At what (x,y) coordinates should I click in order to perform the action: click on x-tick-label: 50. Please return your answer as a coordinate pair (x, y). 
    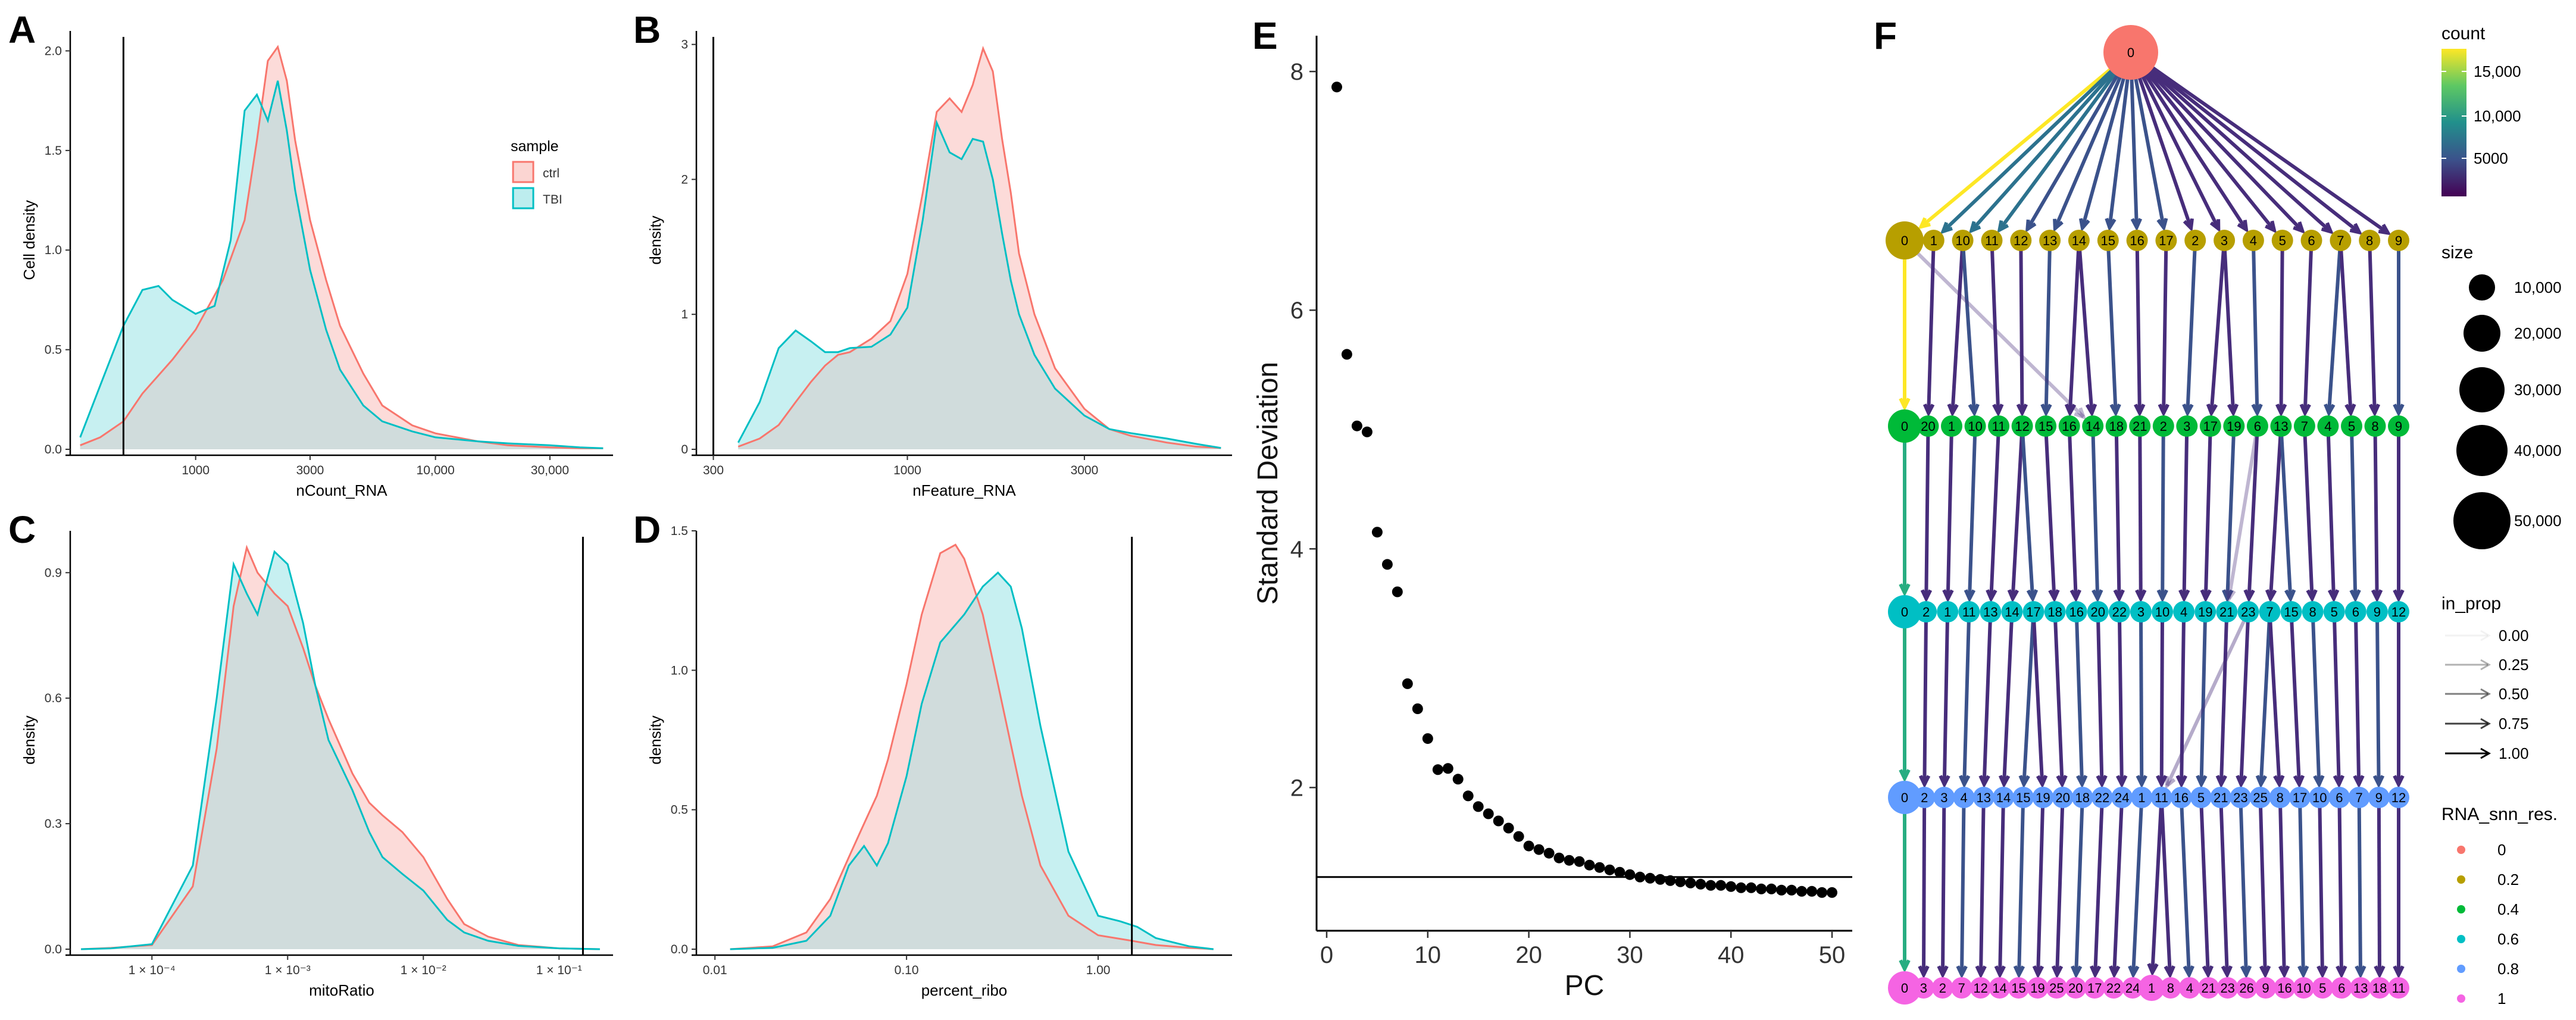
    Looking at the image, I should click on (1832, 955).